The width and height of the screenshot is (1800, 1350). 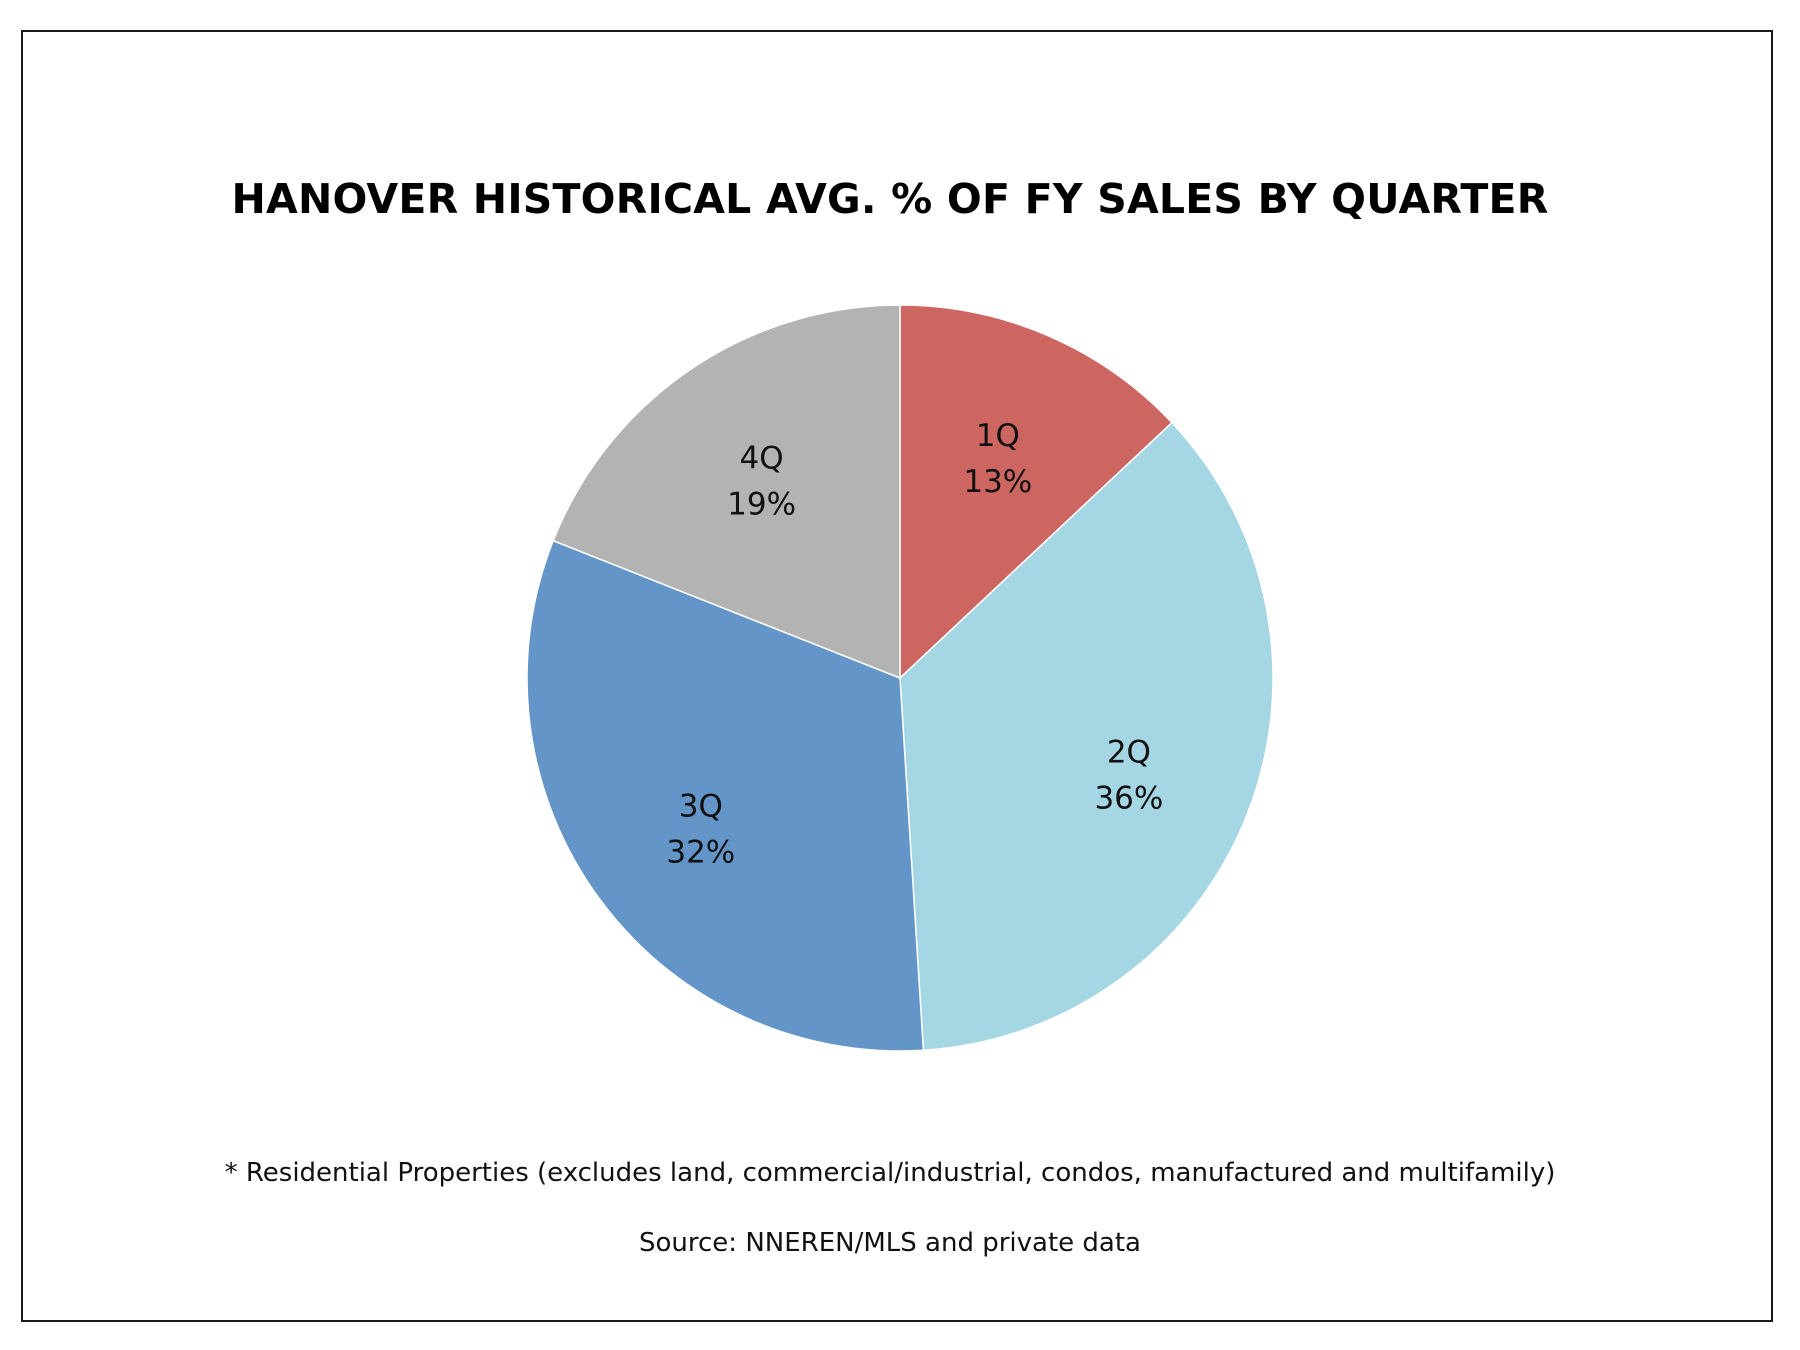 I want to click on source-note: Source: NNEREN/MLS and private data, so click(x=890, y=1243).